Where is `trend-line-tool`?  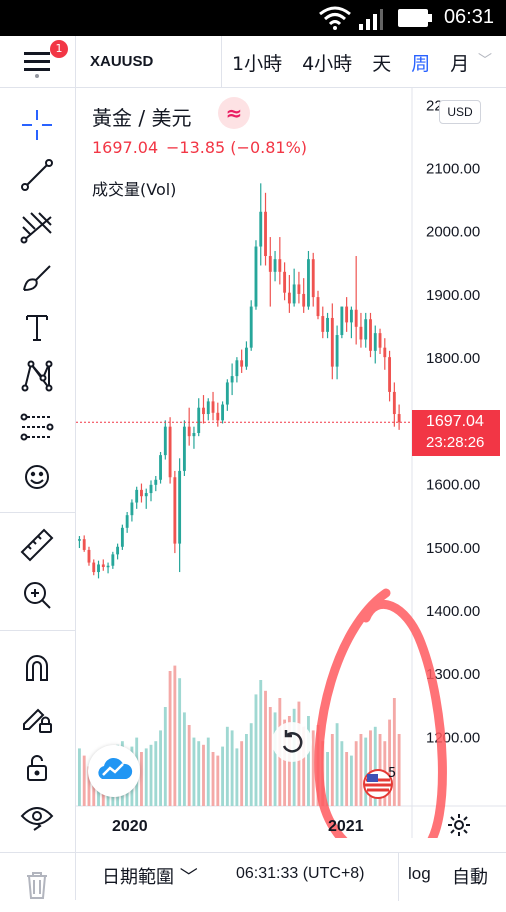
trend-line-tool is located at coordinates (37, 175).